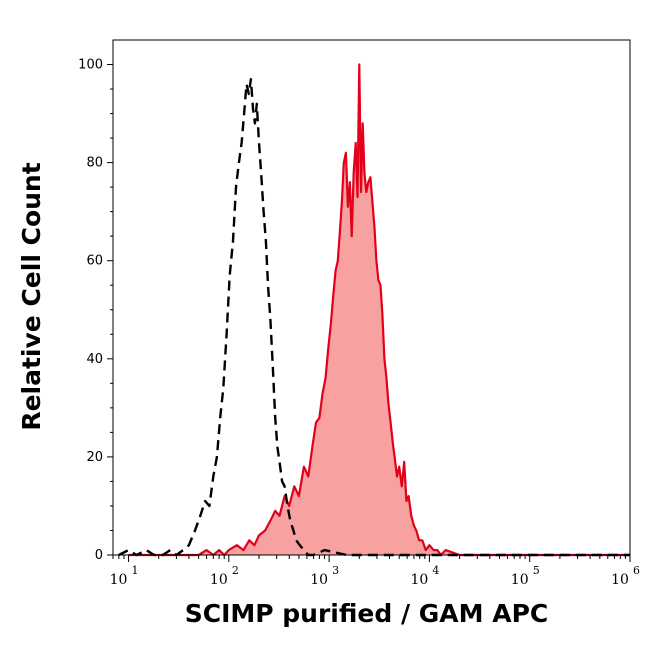 This screenshot has width=650, height=645. Describe the element at coordinates (335, 570) in the screenshot. I see `x-tick-exponent: 3` at that location.